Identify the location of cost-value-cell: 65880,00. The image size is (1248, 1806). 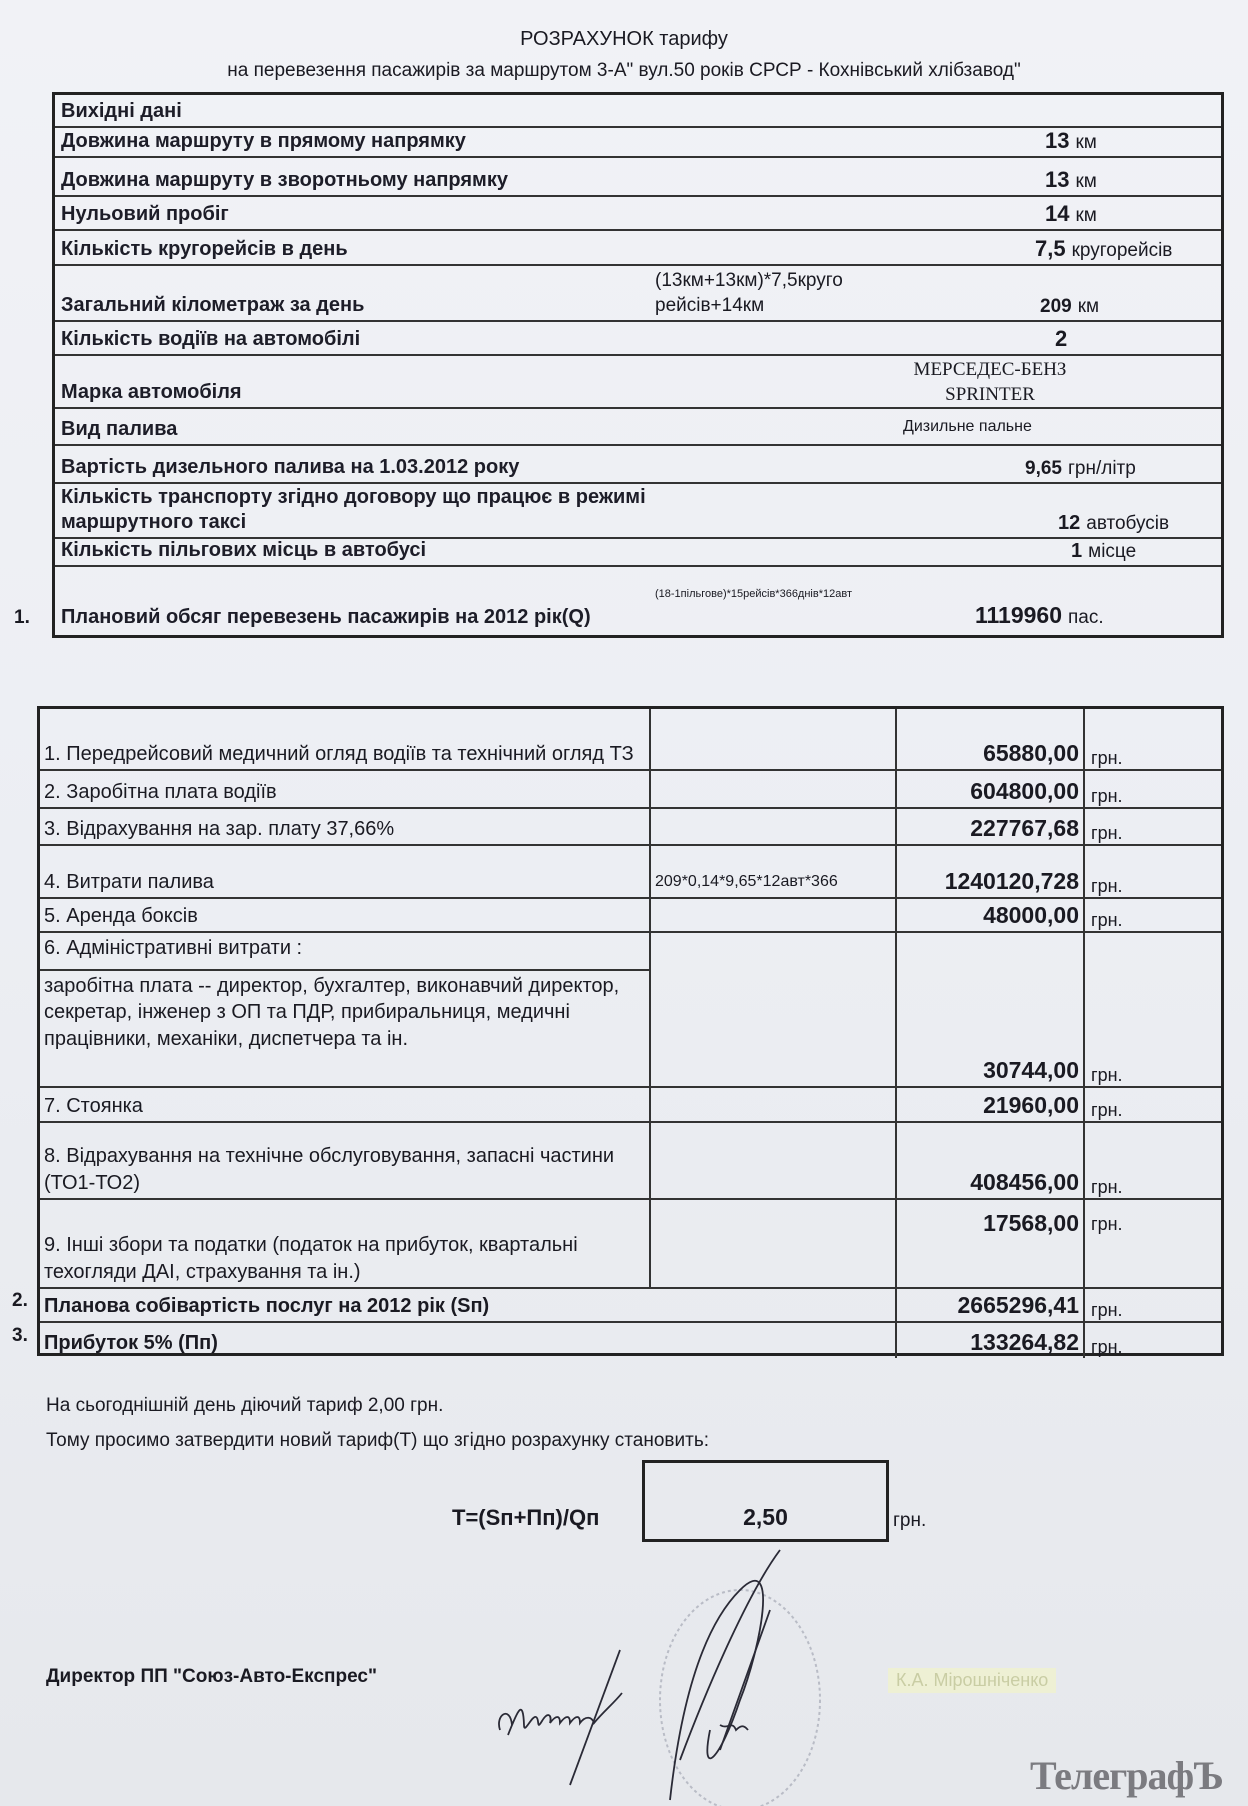
(991, 739).